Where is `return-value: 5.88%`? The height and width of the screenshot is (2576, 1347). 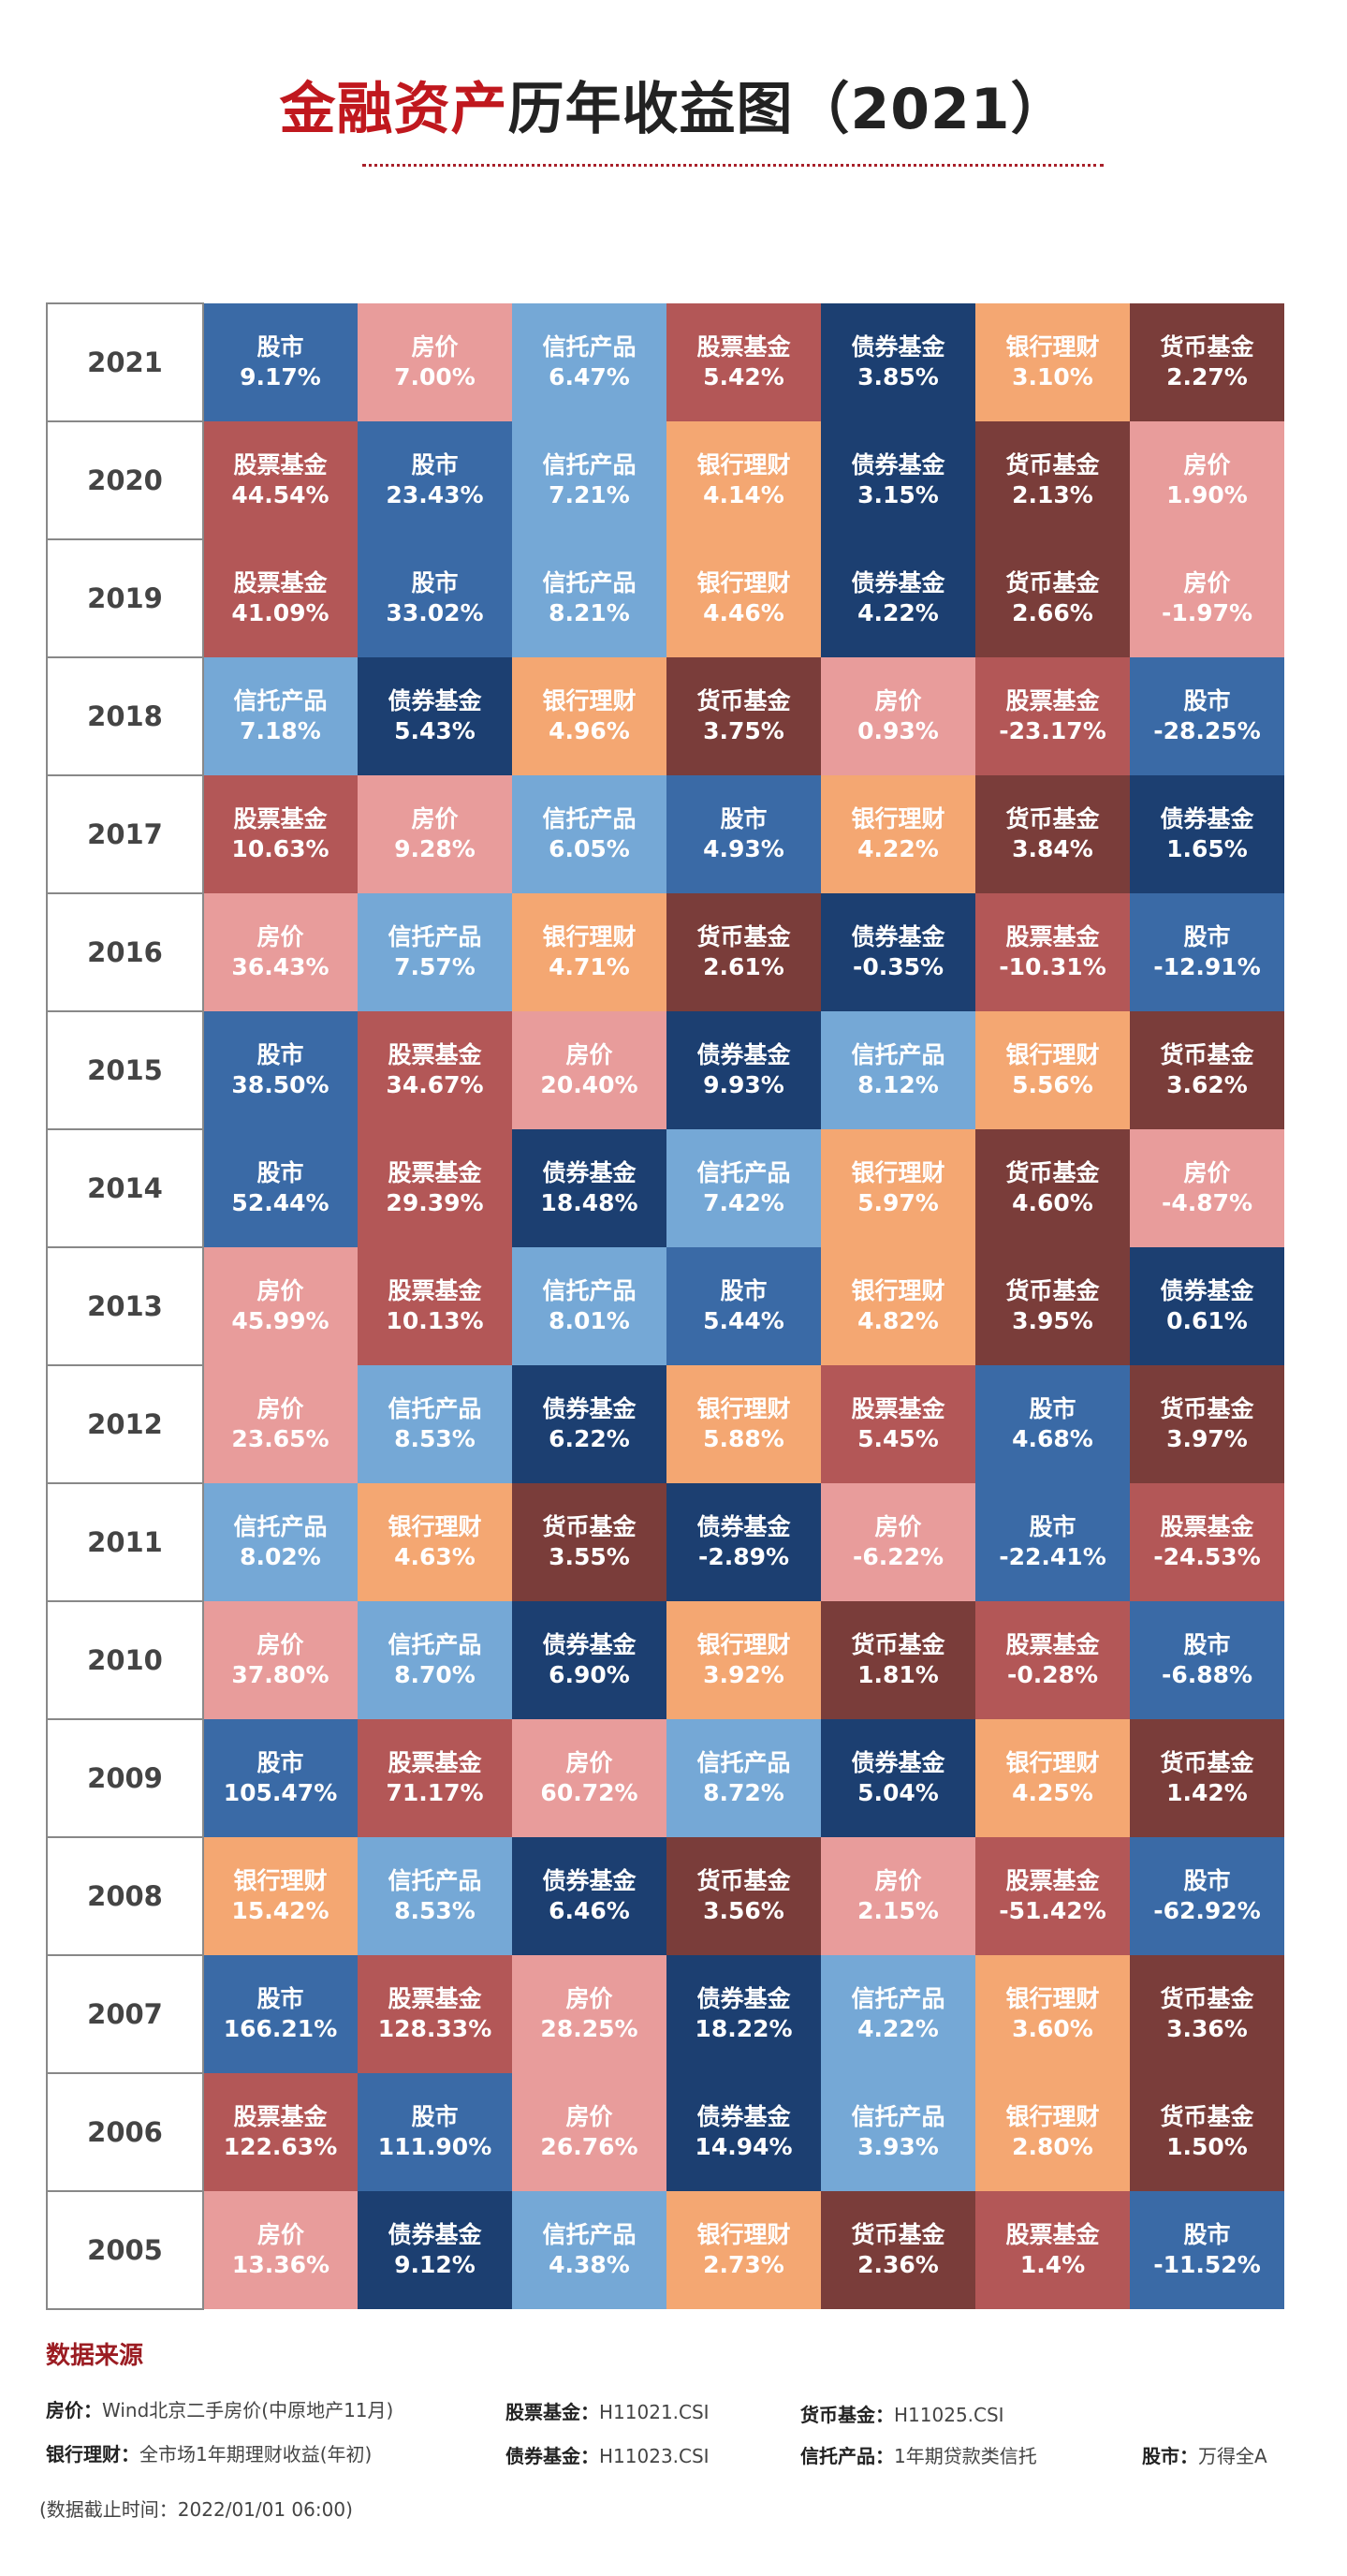 return-value: 5.88% is located at coordinates (743, 1438).